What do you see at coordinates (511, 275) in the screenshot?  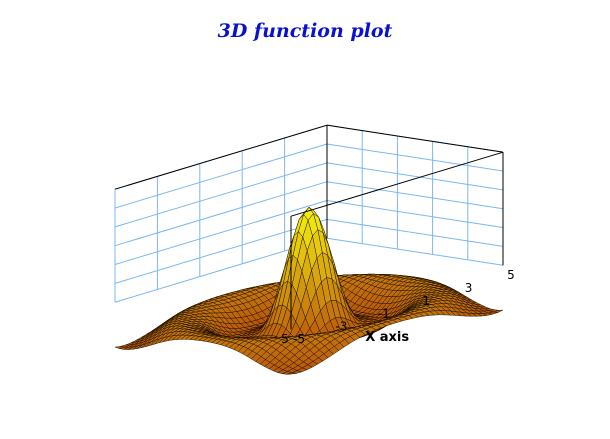 I see `x-tick-label: 5` at bounding box center [511, 275].